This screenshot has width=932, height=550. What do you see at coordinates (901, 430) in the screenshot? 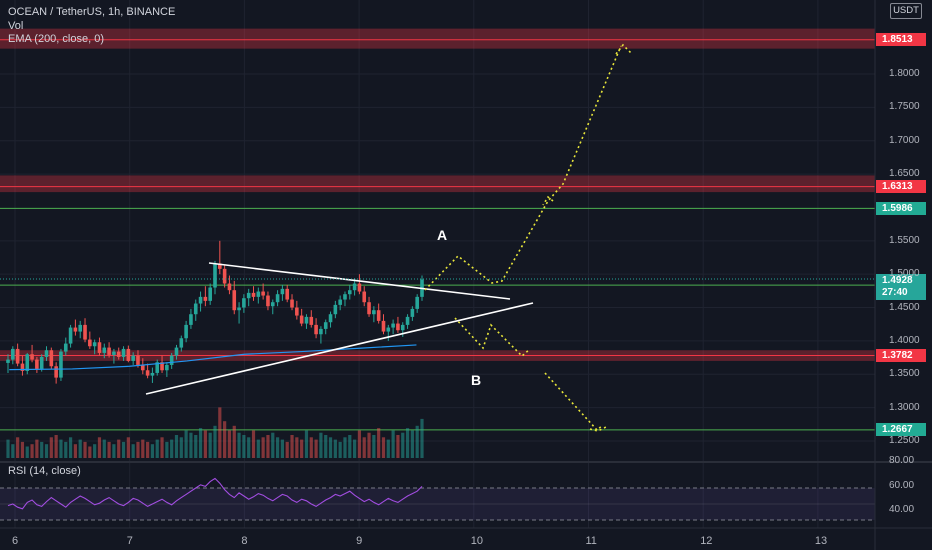
I see `level-price-tag: 1.2667` at bounding box center [901, 430].